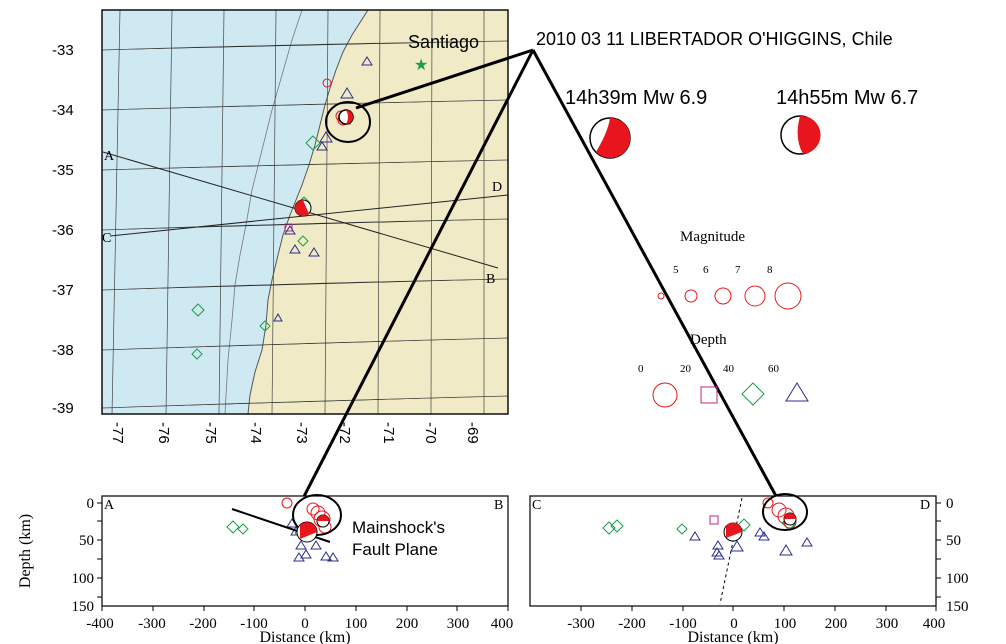 The height and width of the screenshot is (644, 1006). Describe the element at coordinates (117, 433) in the screenshot. I see `lon-tick: -77` at that location.